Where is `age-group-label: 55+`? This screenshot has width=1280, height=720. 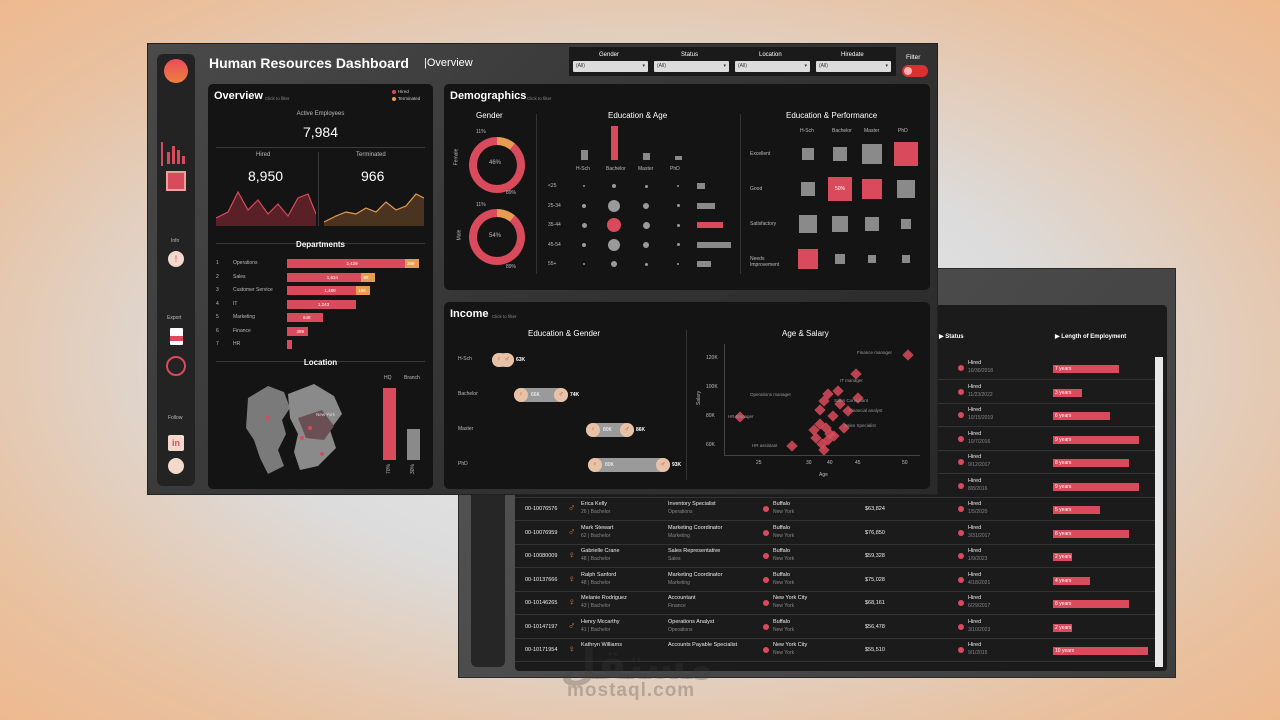
age-group-label: 55+ is located at coordinates (552, 264).